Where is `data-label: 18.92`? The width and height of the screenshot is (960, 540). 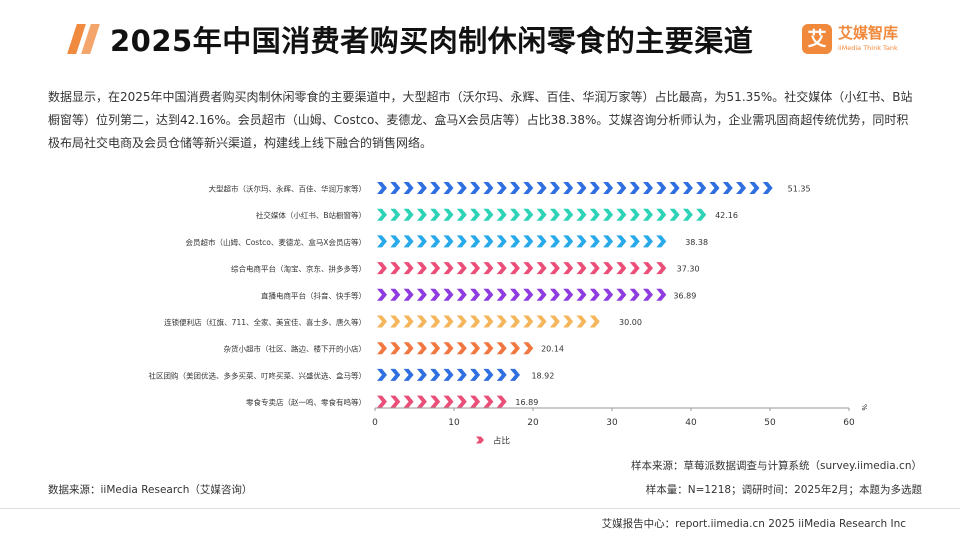
data-label: 18.92 is located at coordinates (542, 375).